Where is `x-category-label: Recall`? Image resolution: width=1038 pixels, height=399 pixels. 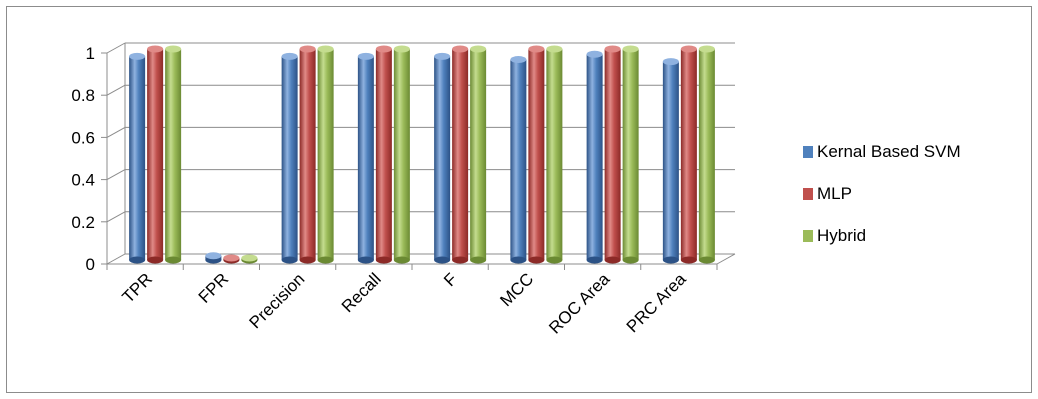
x-category-label: Recall is located at coordinates (361, 292).